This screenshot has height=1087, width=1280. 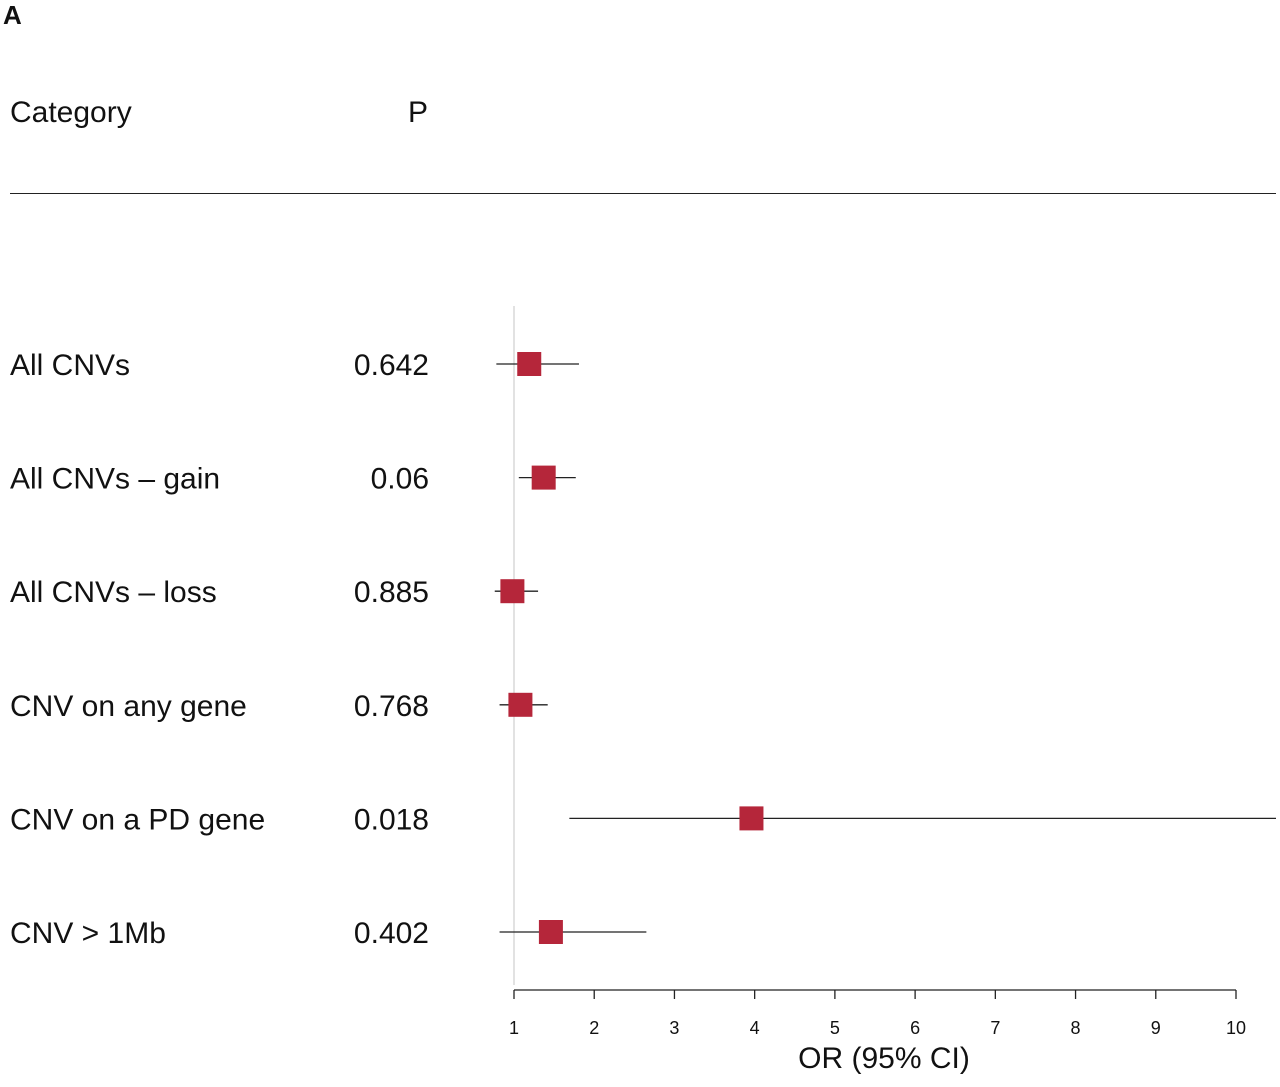 I want to click on x-tick-label: 9, so click(x=1156, y=1028).